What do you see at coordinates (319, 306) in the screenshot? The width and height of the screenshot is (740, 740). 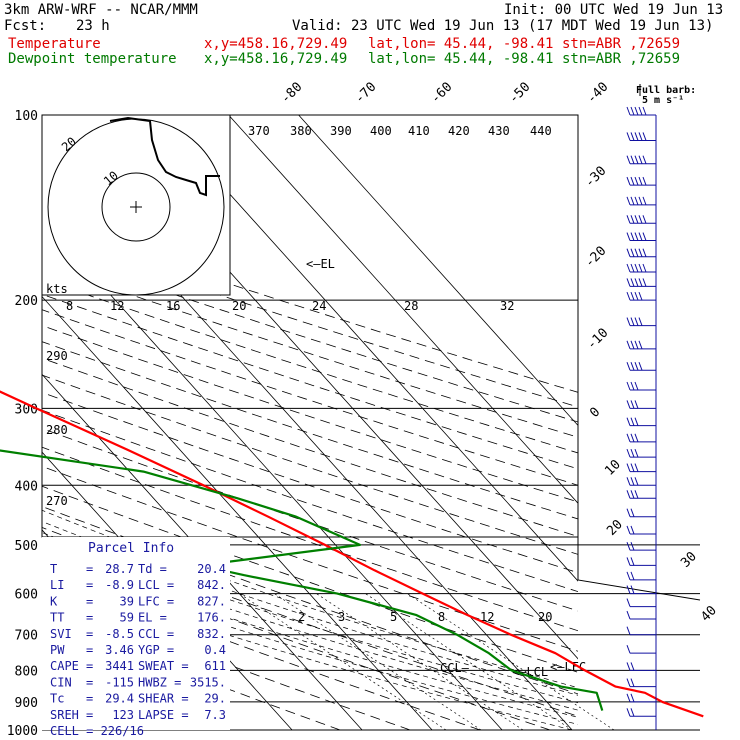 I see `mixing-ratio-label: 24` at bounding box center [319, 306].